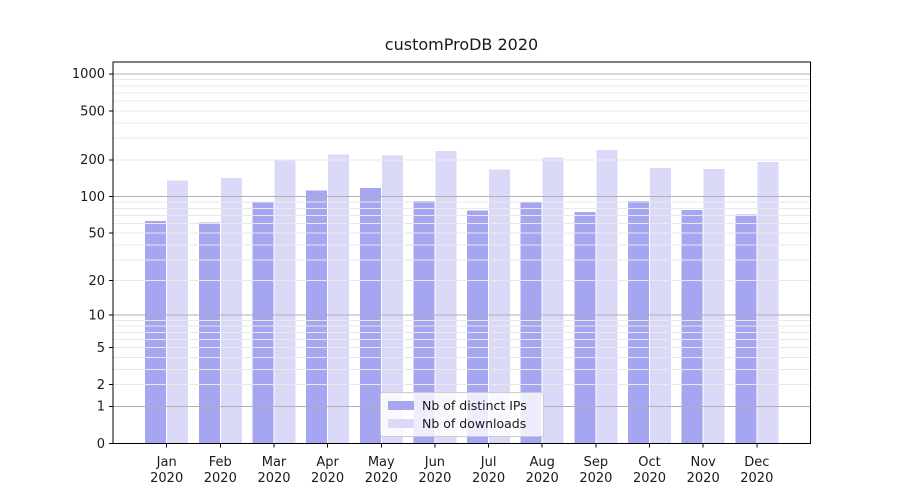 The height and width of the screenshot is (500, 900). What do you see at coordinates (531, 322) in the screenshot?
I see `bar-distinct-ips-aug` at bounding box center [531, 322].